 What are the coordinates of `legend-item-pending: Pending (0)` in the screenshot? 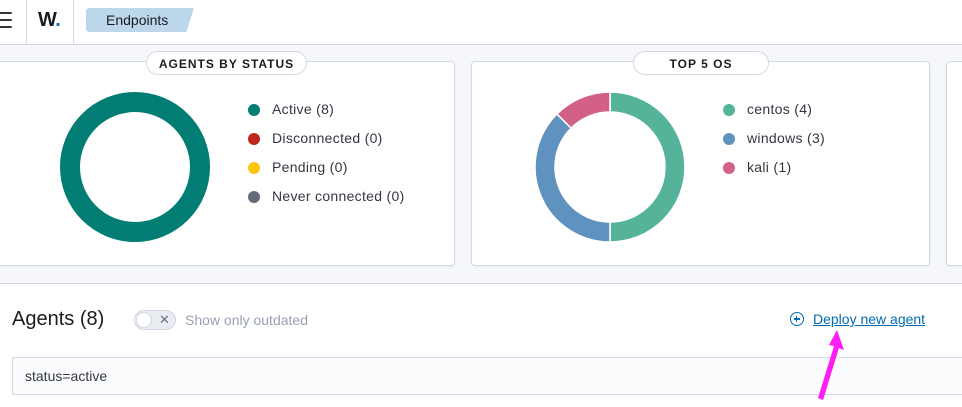 It's located at (326, 167).